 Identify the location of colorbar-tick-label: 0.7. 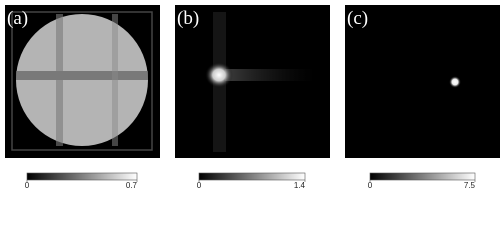
(132, 185).